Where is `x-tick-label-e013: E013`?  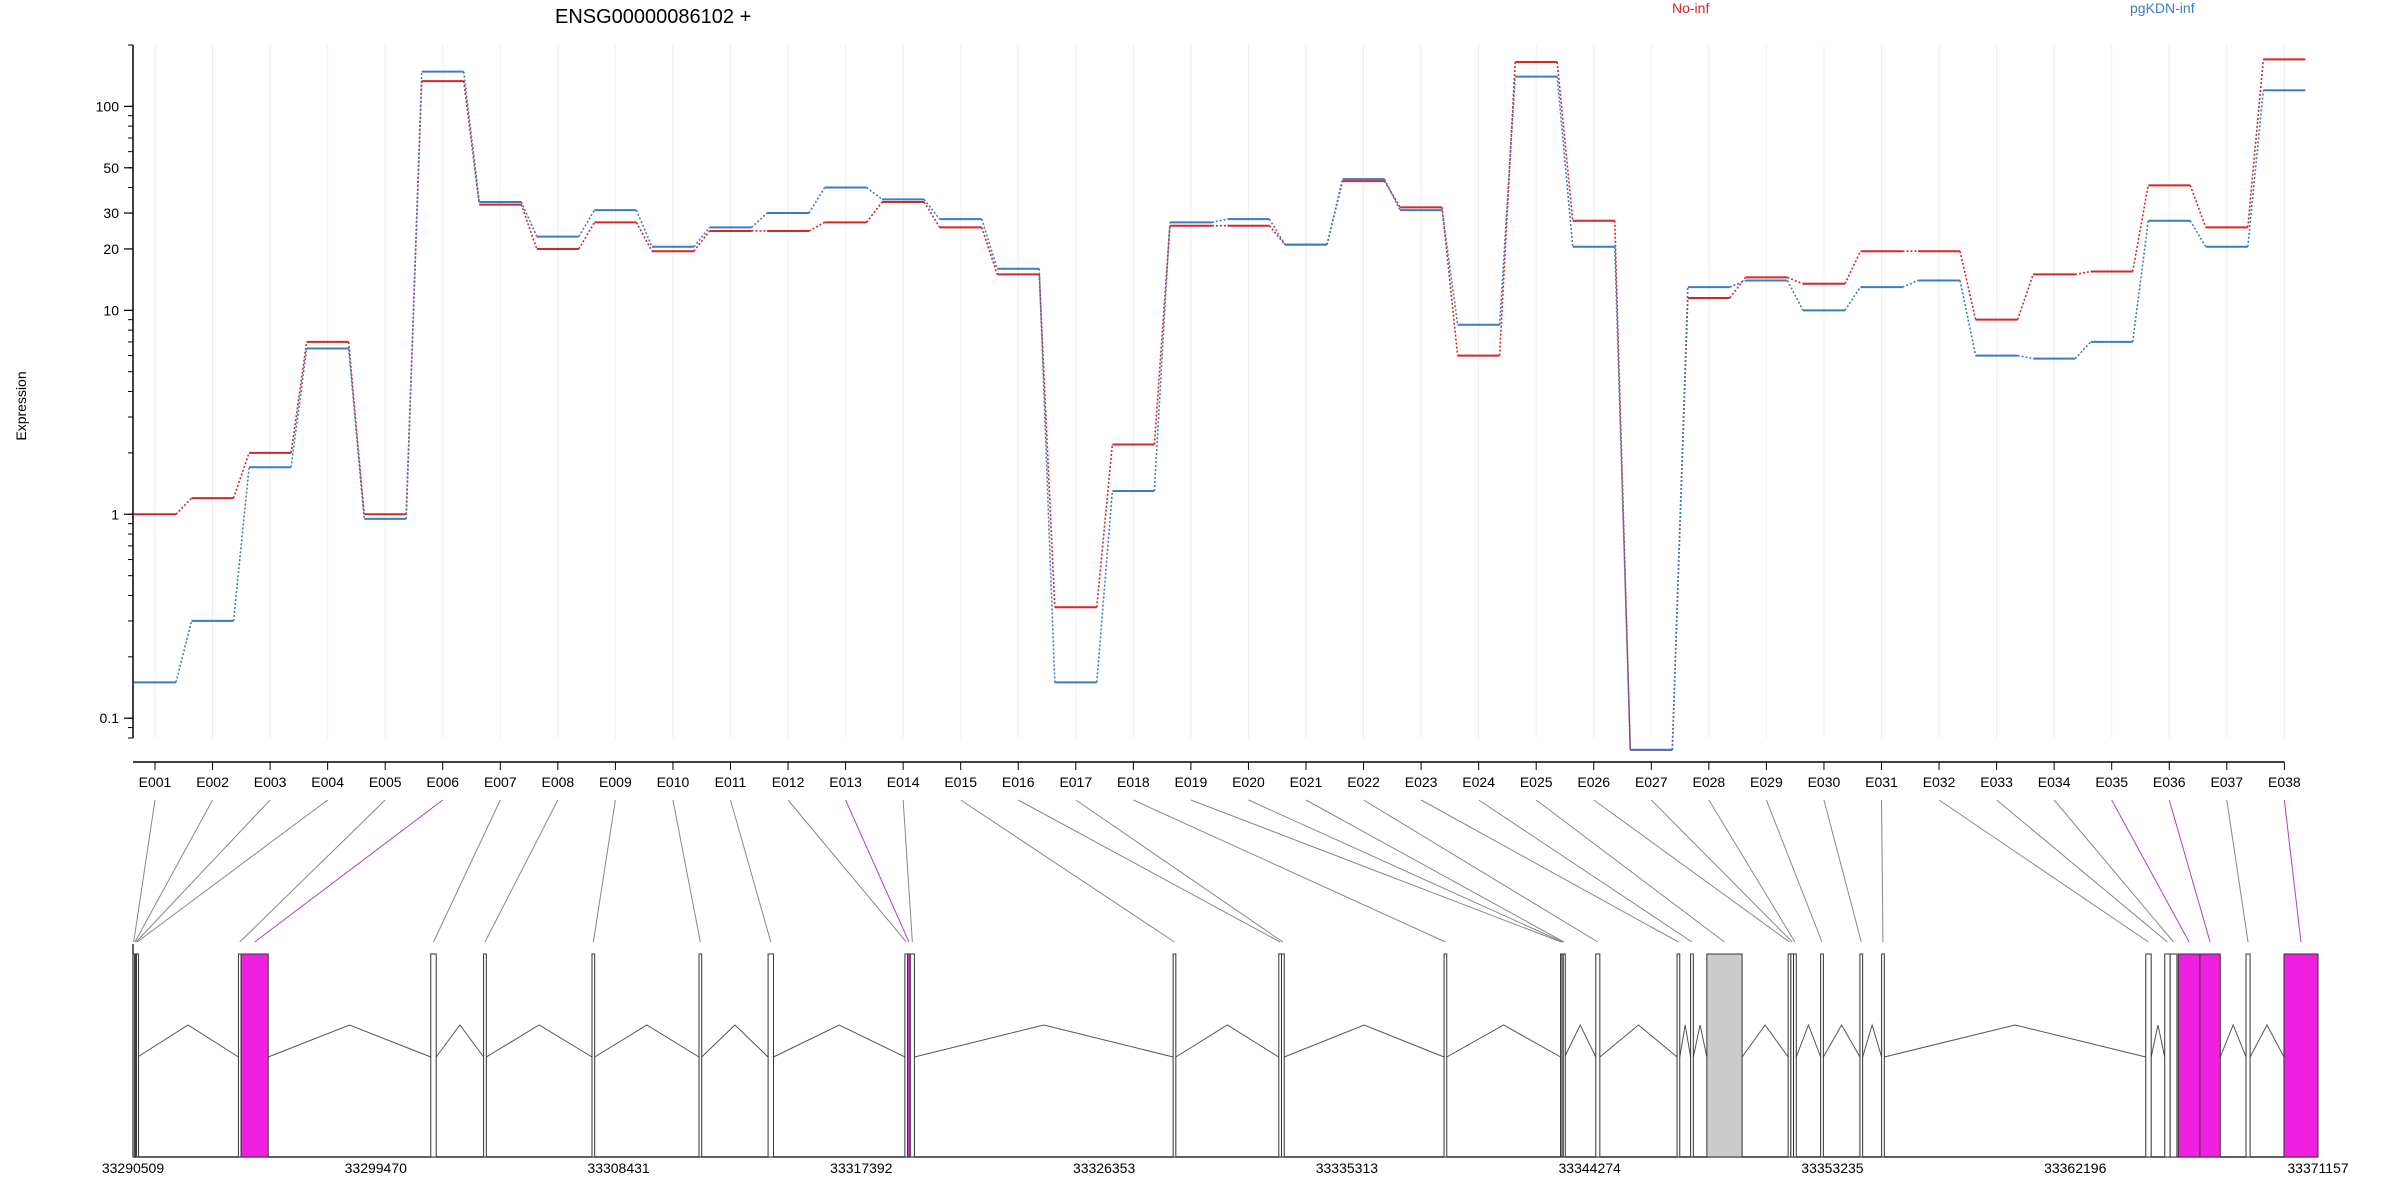
x-tick-label-e013: E013 is located at coordinates (845, 782).